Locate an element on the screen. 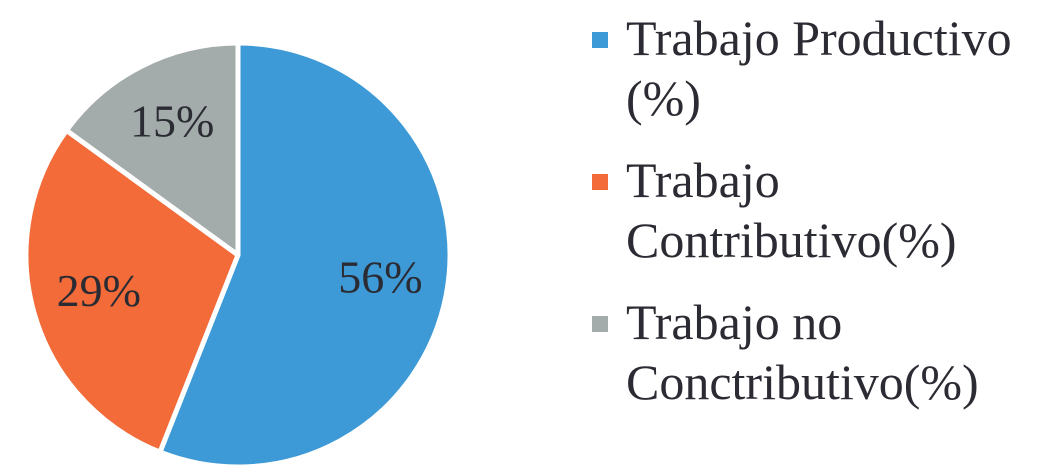 The height and width of the screenshot is (475, 1045). legend-label: Trabajo no Conctributivo(%) is located at coordinates (802, 352).